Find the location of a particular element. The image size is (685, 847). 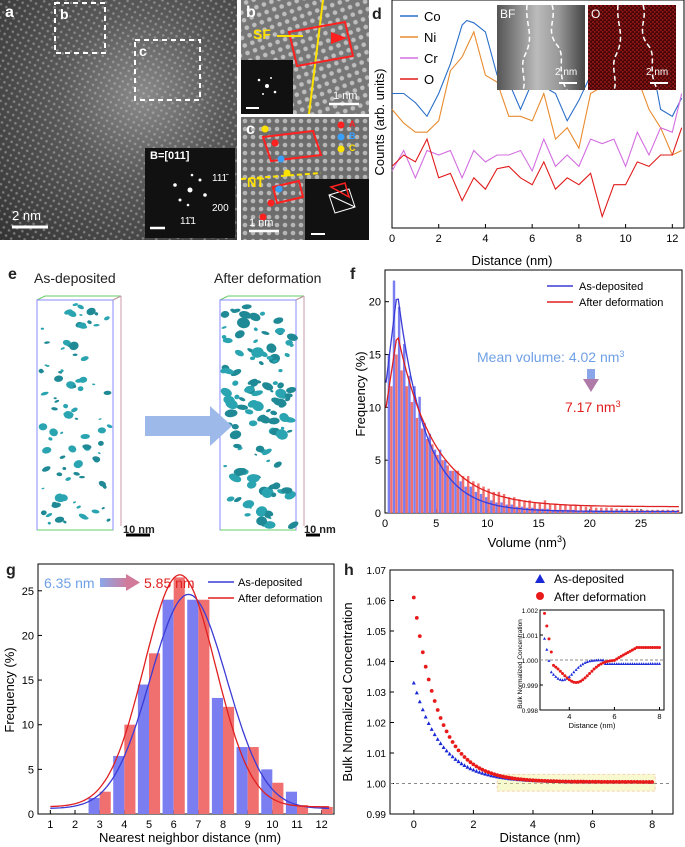

scale-label-c: 1 nm is located at coordinates (261, 223).